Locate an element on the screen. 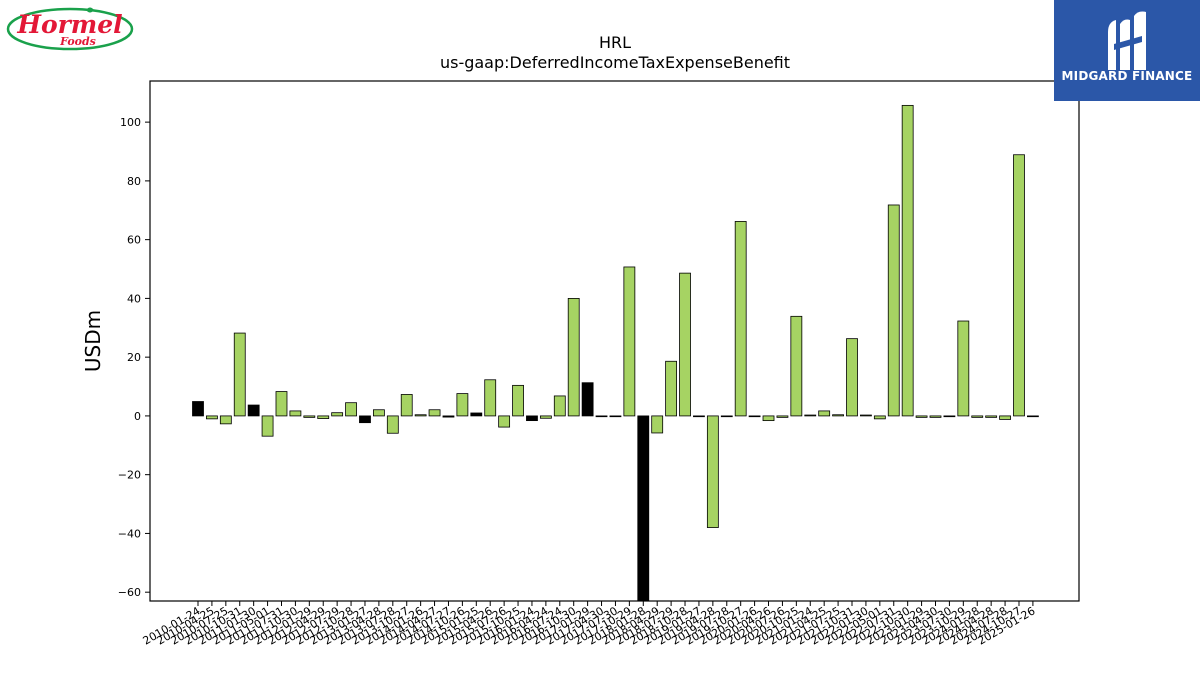 This screenshot has width=1200, height=675. y-tick-label: 40 is located at coordinates (134, 298).